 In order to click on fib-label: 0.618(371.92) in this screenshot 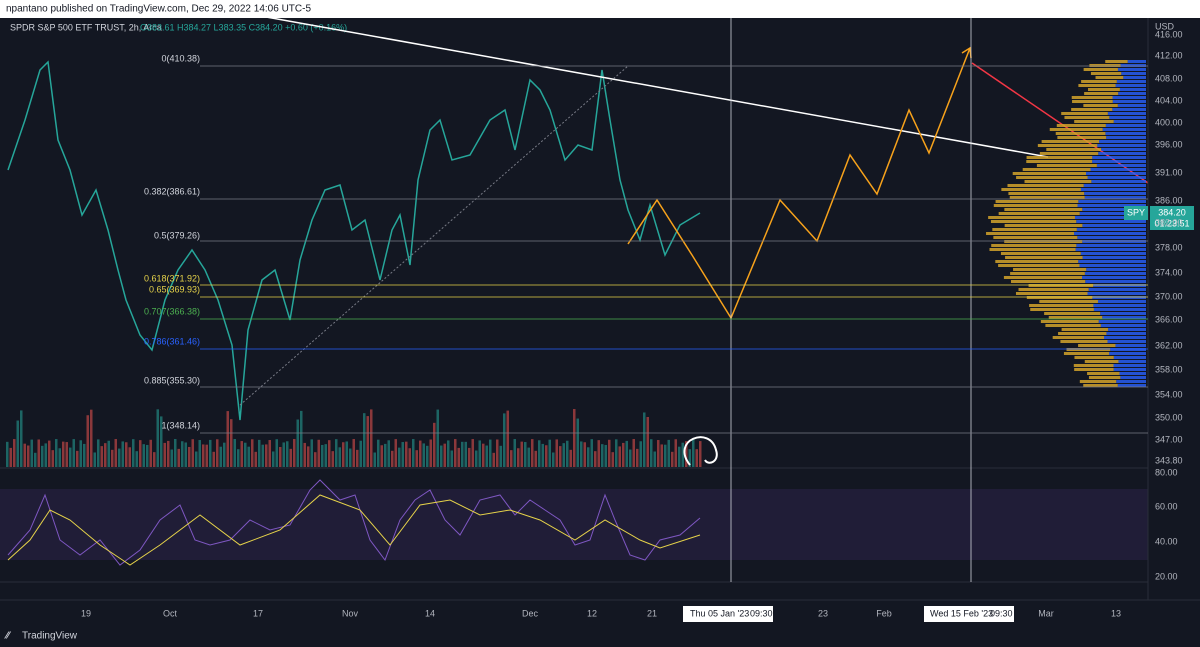, I will do `click(172, 278)`.